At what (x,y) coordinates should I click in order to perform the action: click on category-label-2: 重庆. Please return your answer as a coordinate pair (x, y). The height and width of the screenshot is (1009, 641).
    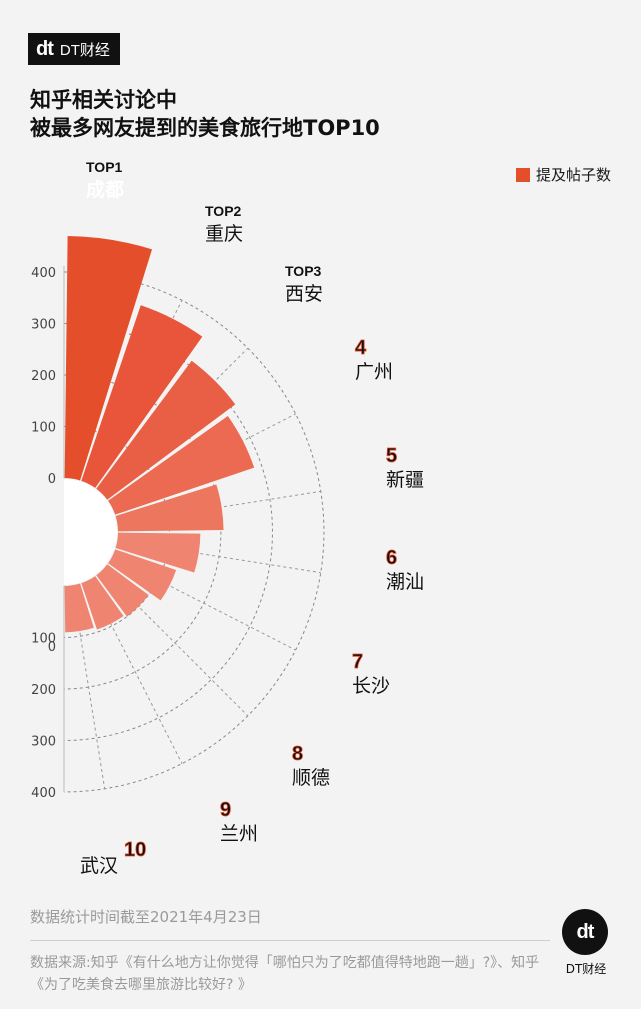
    Looking at the image, I should click on (224, 234).